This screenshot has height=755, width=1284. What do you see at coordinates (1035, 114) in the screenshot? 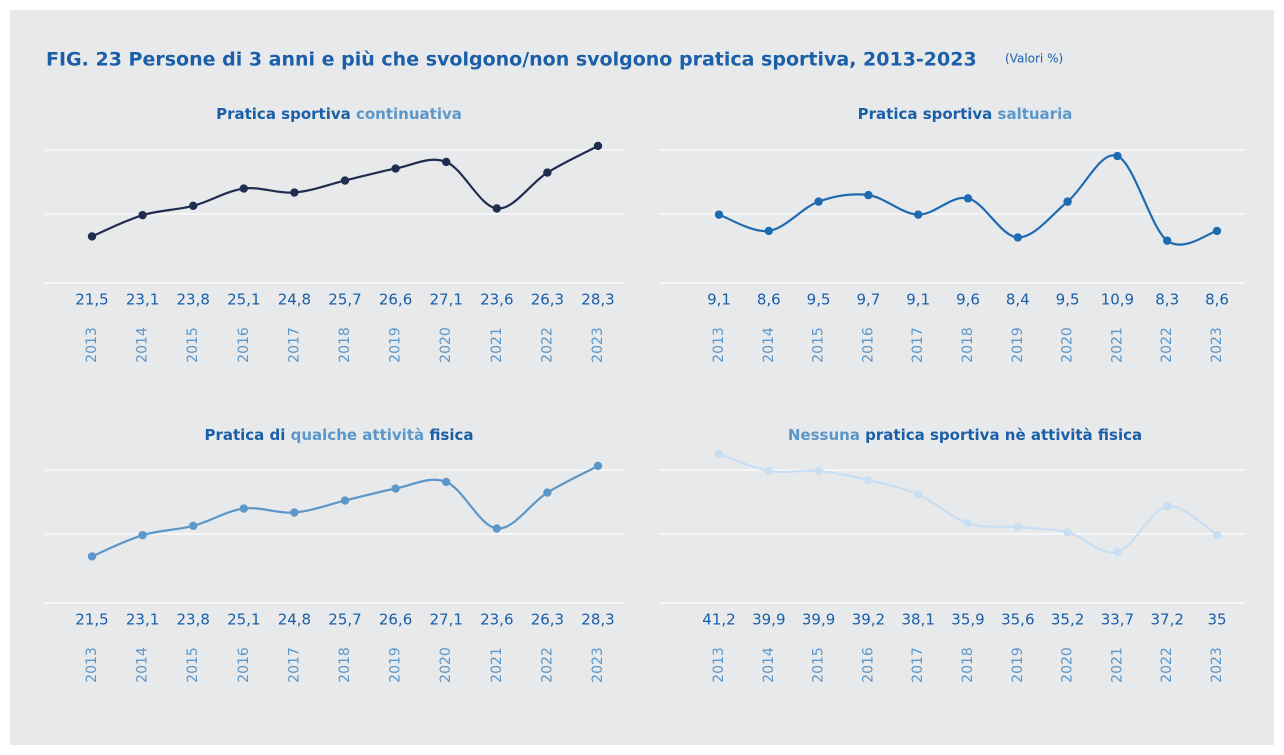
I see `title-part: saltuaria` at bounding box center [1035, 114].